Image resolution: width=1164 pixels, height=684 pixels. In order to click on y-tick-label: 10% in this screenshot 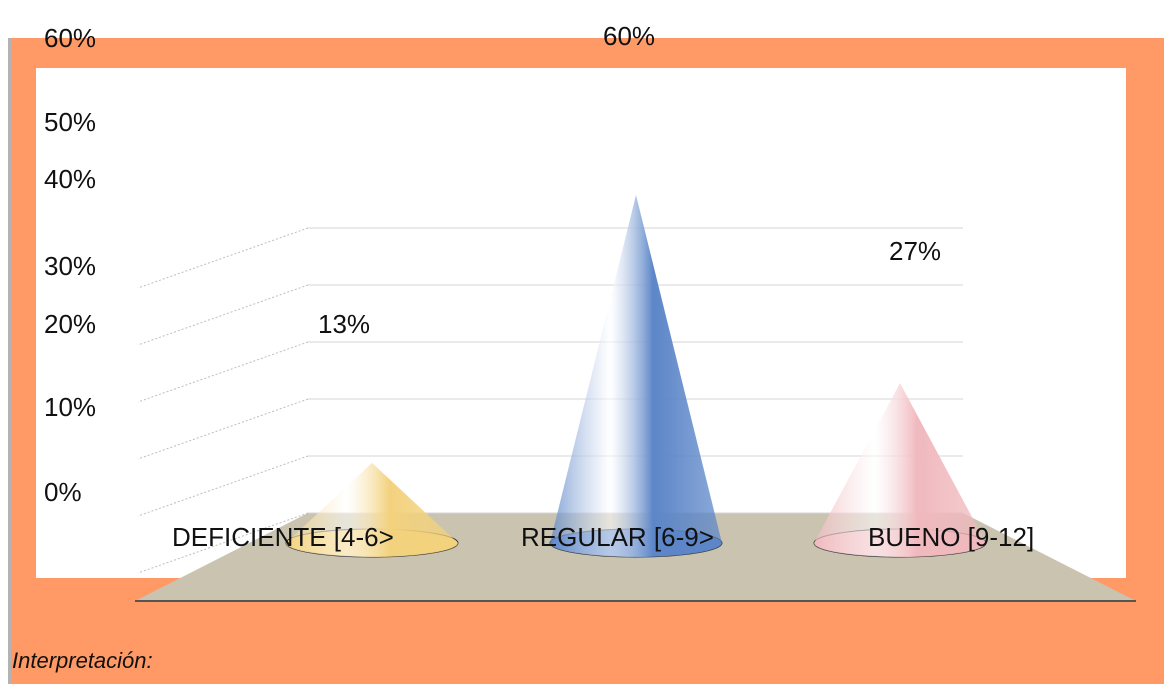, I will do `click(70, 407)`.